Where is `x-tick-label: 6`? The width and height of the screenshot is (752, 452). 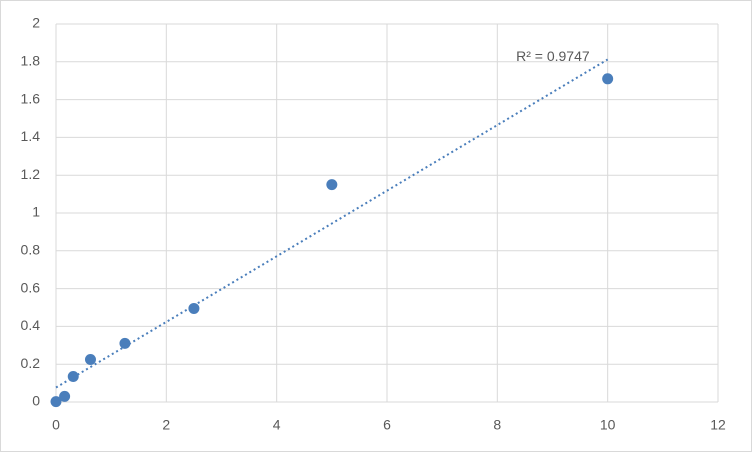 x-tick-label: 6 is located at coordinates (387, 425).